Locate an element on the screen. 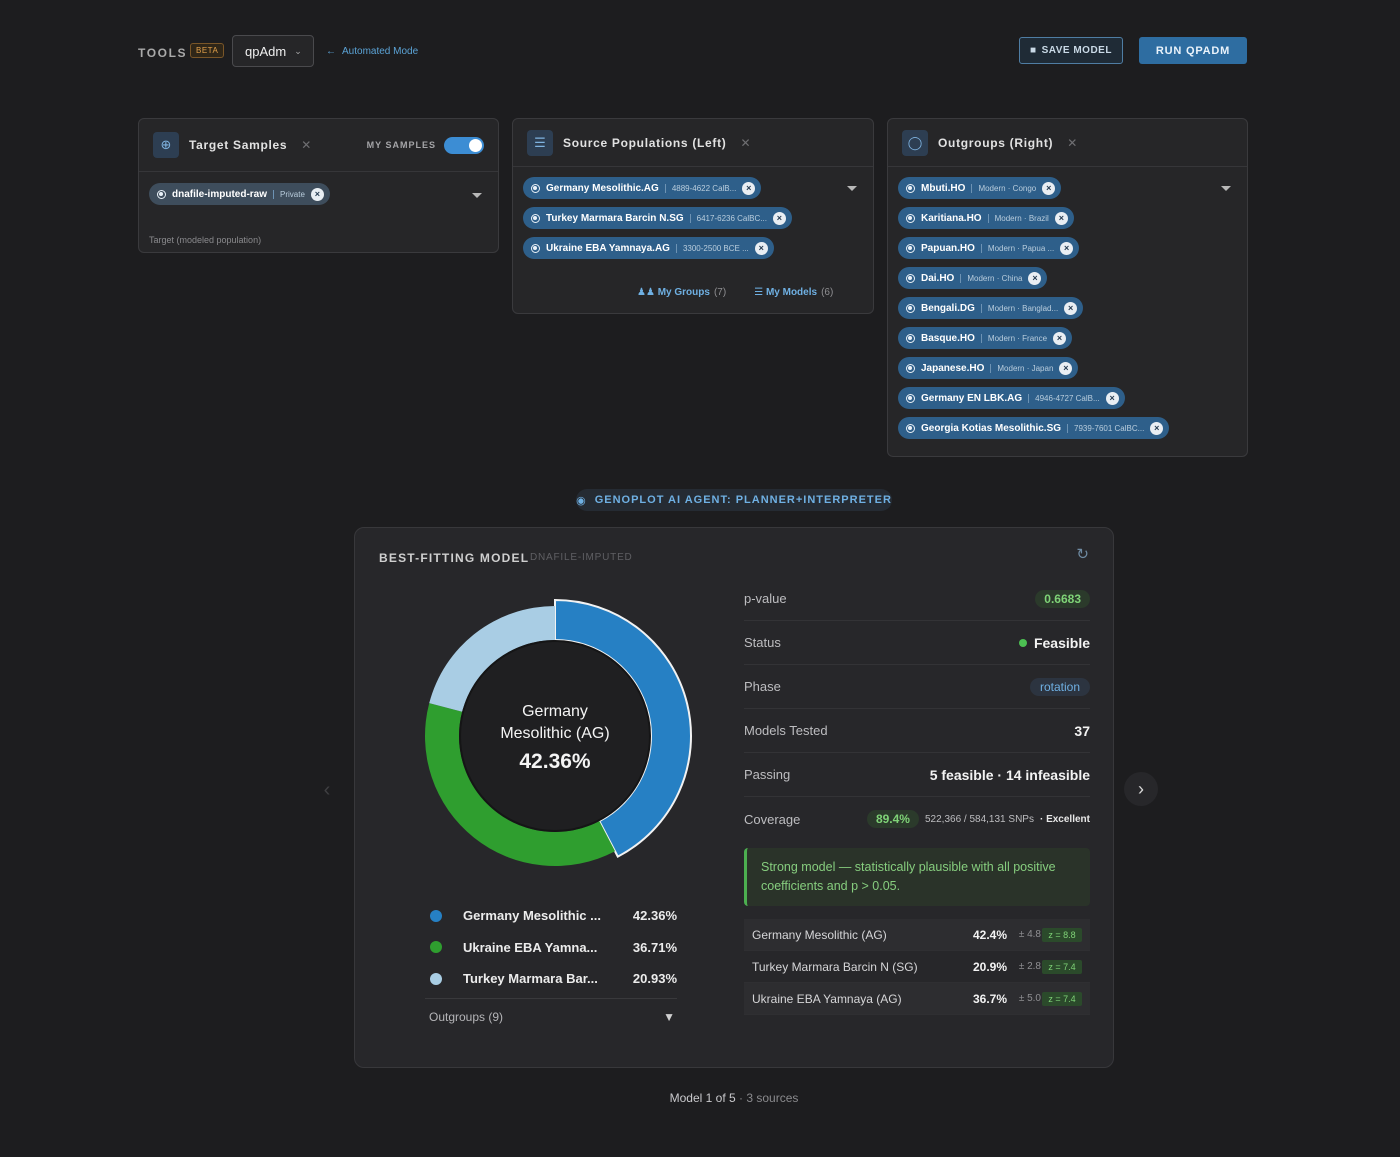  population-chip: Japanese.HO Modern · Japan × is located at coordinates (988, 368).